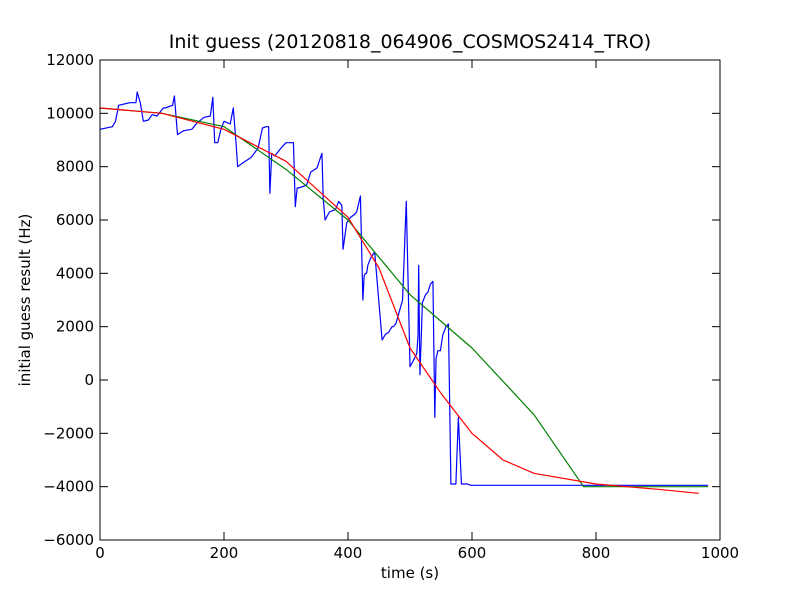  What do you see at coordinates (410, 573) in the screenshot?
I see `x-axis-label: time (s)` at bounding box center [410, 573].